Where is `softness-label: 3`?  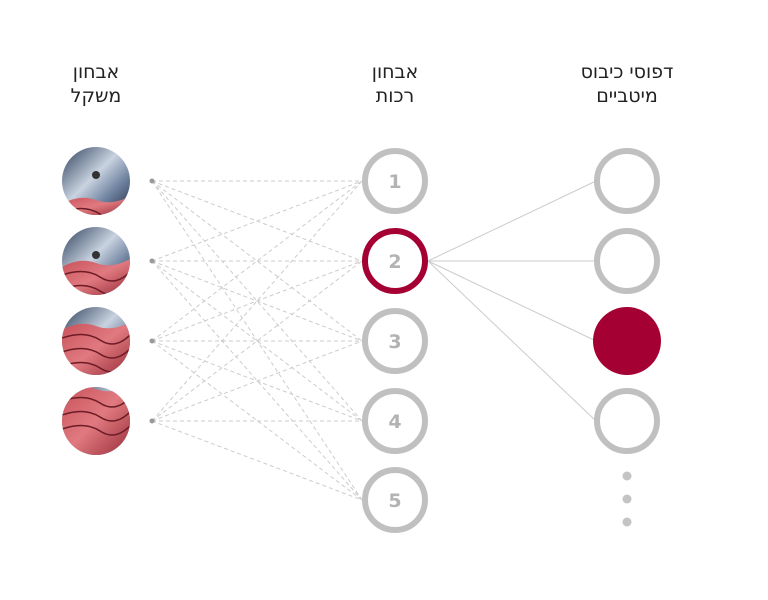 softness-label: 3 is located at coordinates (394, 342).